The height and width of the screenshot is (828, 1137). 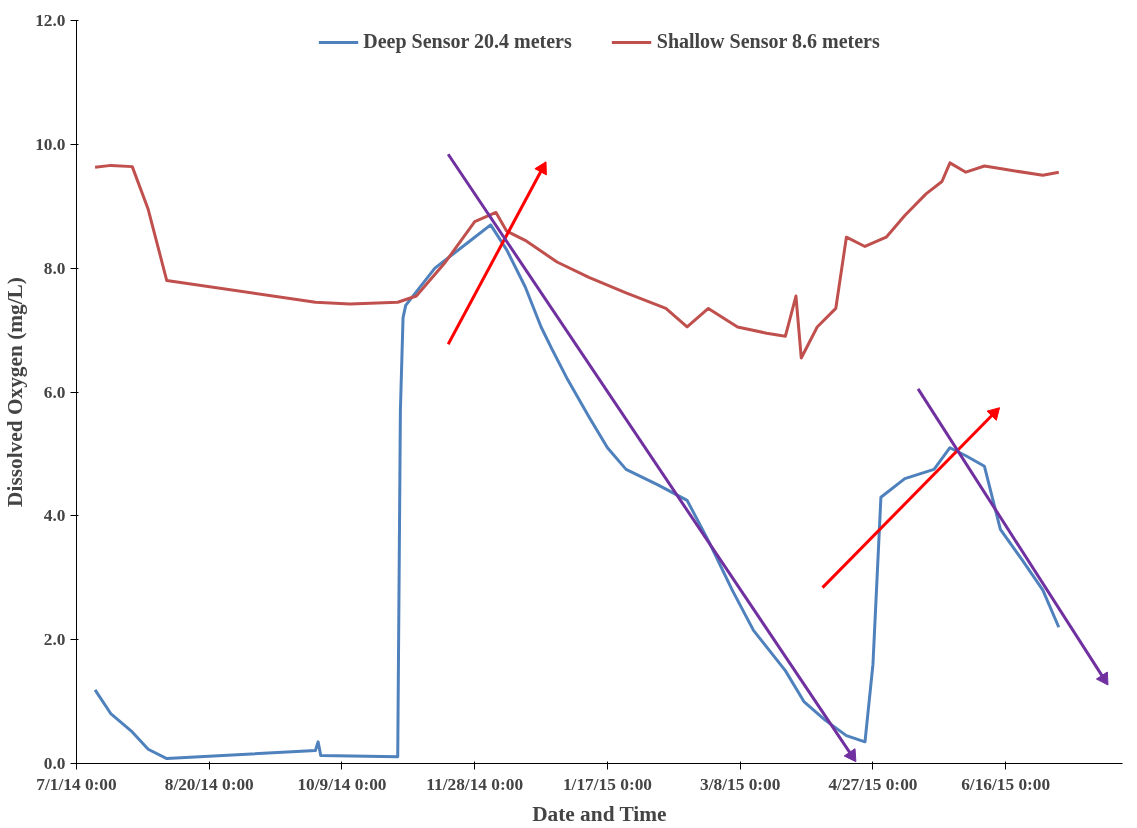 I want to click on y-tick-label: 0.0, so click(x=54, y=763).